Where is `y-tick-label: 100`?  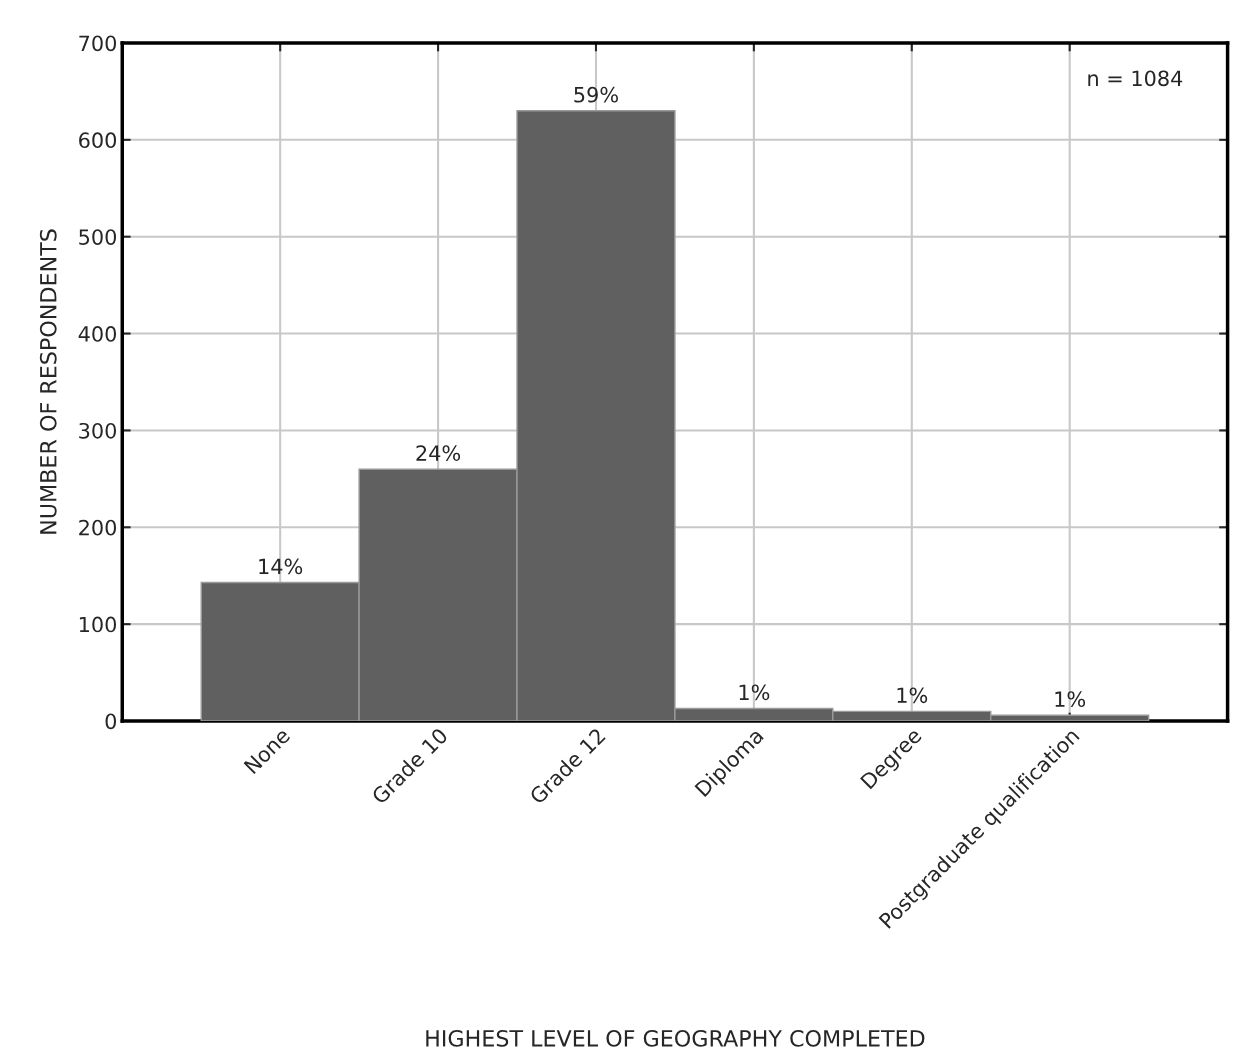 y-tick-label: 100 is located at coordinates (98, 624).